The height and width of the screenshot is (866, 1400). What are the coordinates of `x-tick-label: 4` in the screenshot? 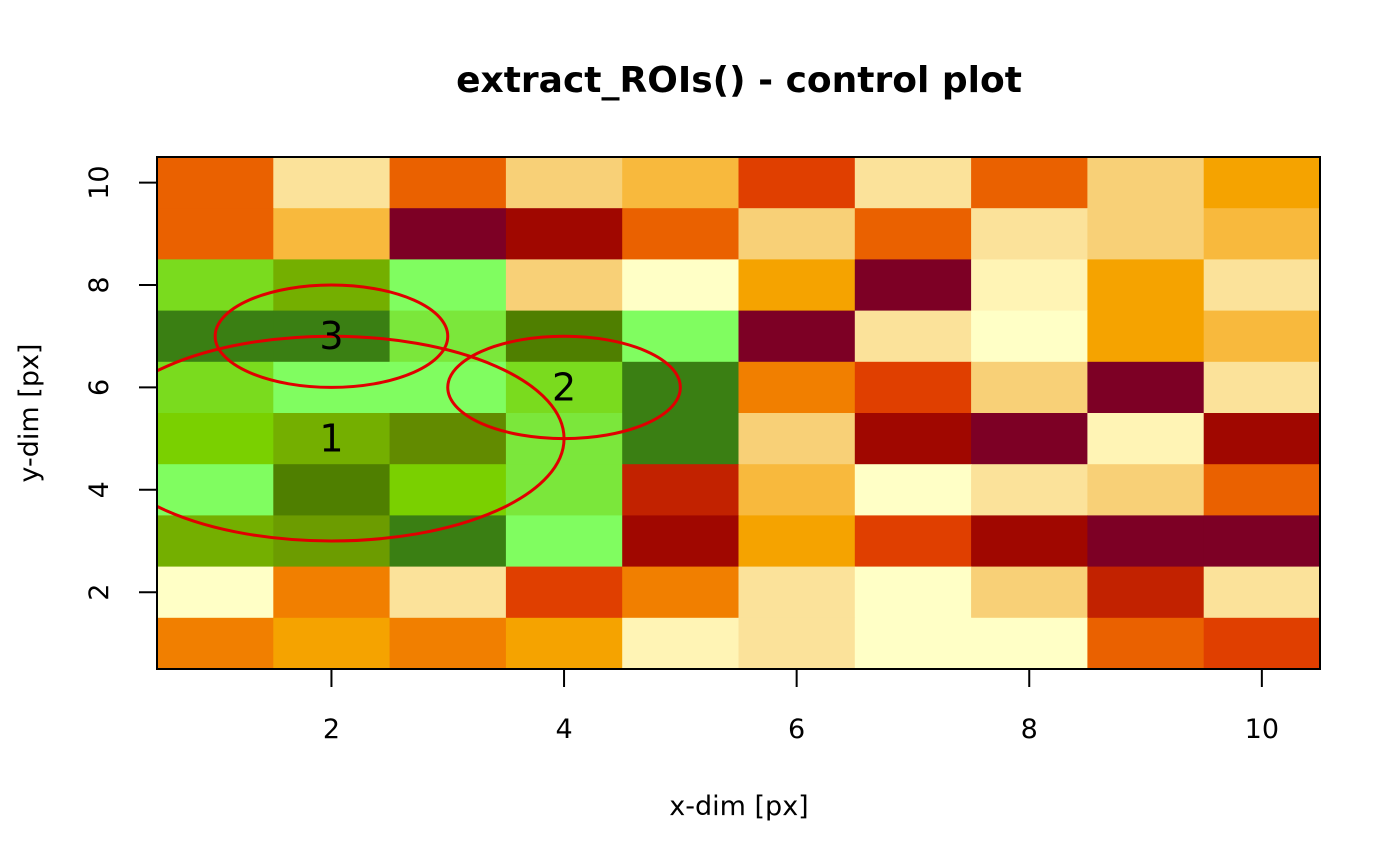 It's located at (563, 729).